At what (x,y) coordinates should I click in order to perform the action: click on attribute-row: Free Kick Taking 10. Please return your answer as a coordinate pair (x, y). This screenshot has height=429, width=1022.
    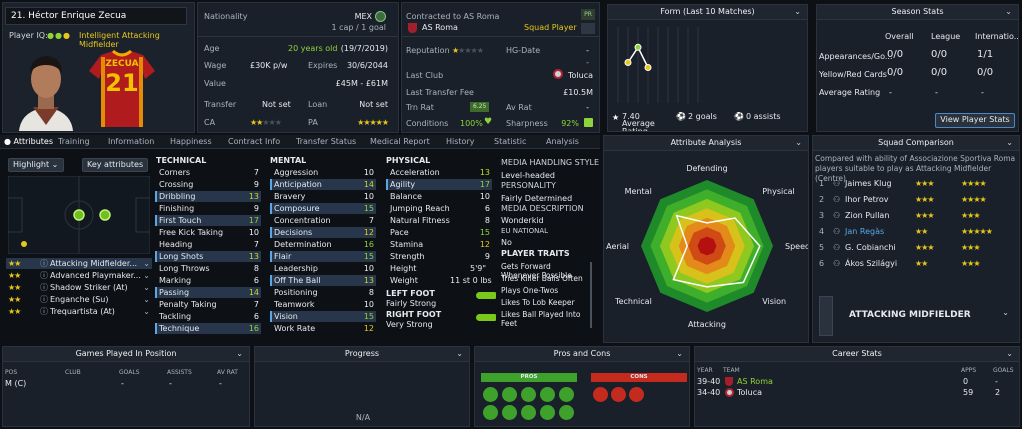
    Looking at the image, I should click on (208, 232).